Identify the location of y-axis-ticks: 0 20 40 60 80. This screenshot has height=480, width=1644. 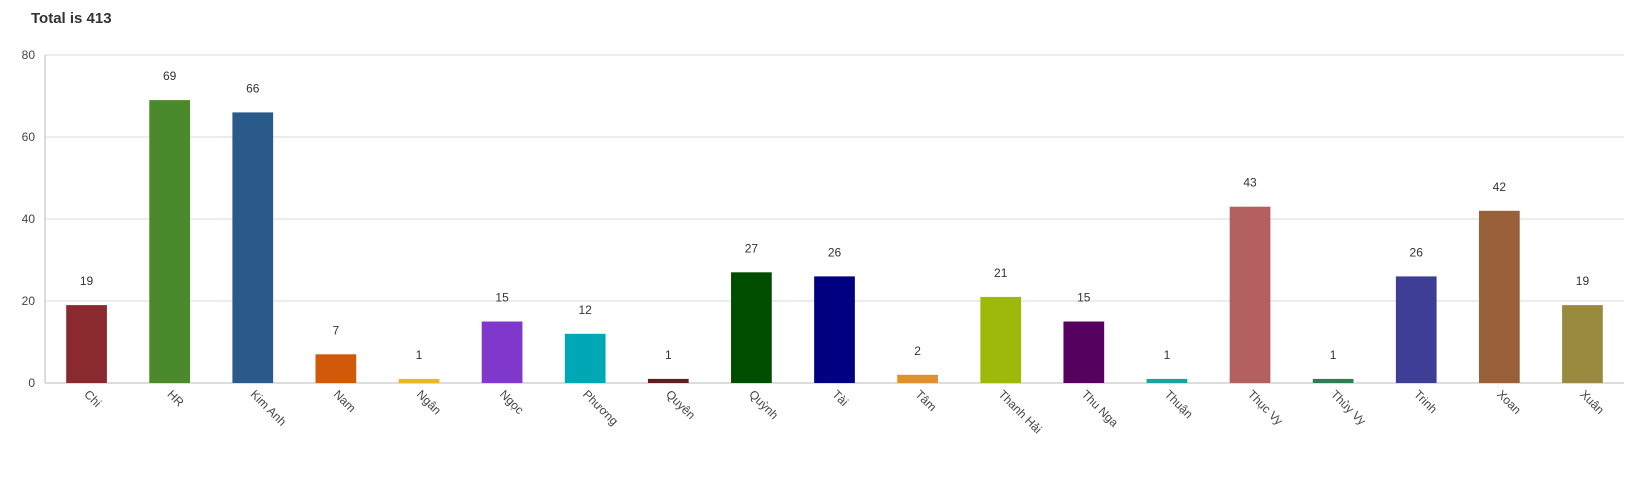
(29, 219).